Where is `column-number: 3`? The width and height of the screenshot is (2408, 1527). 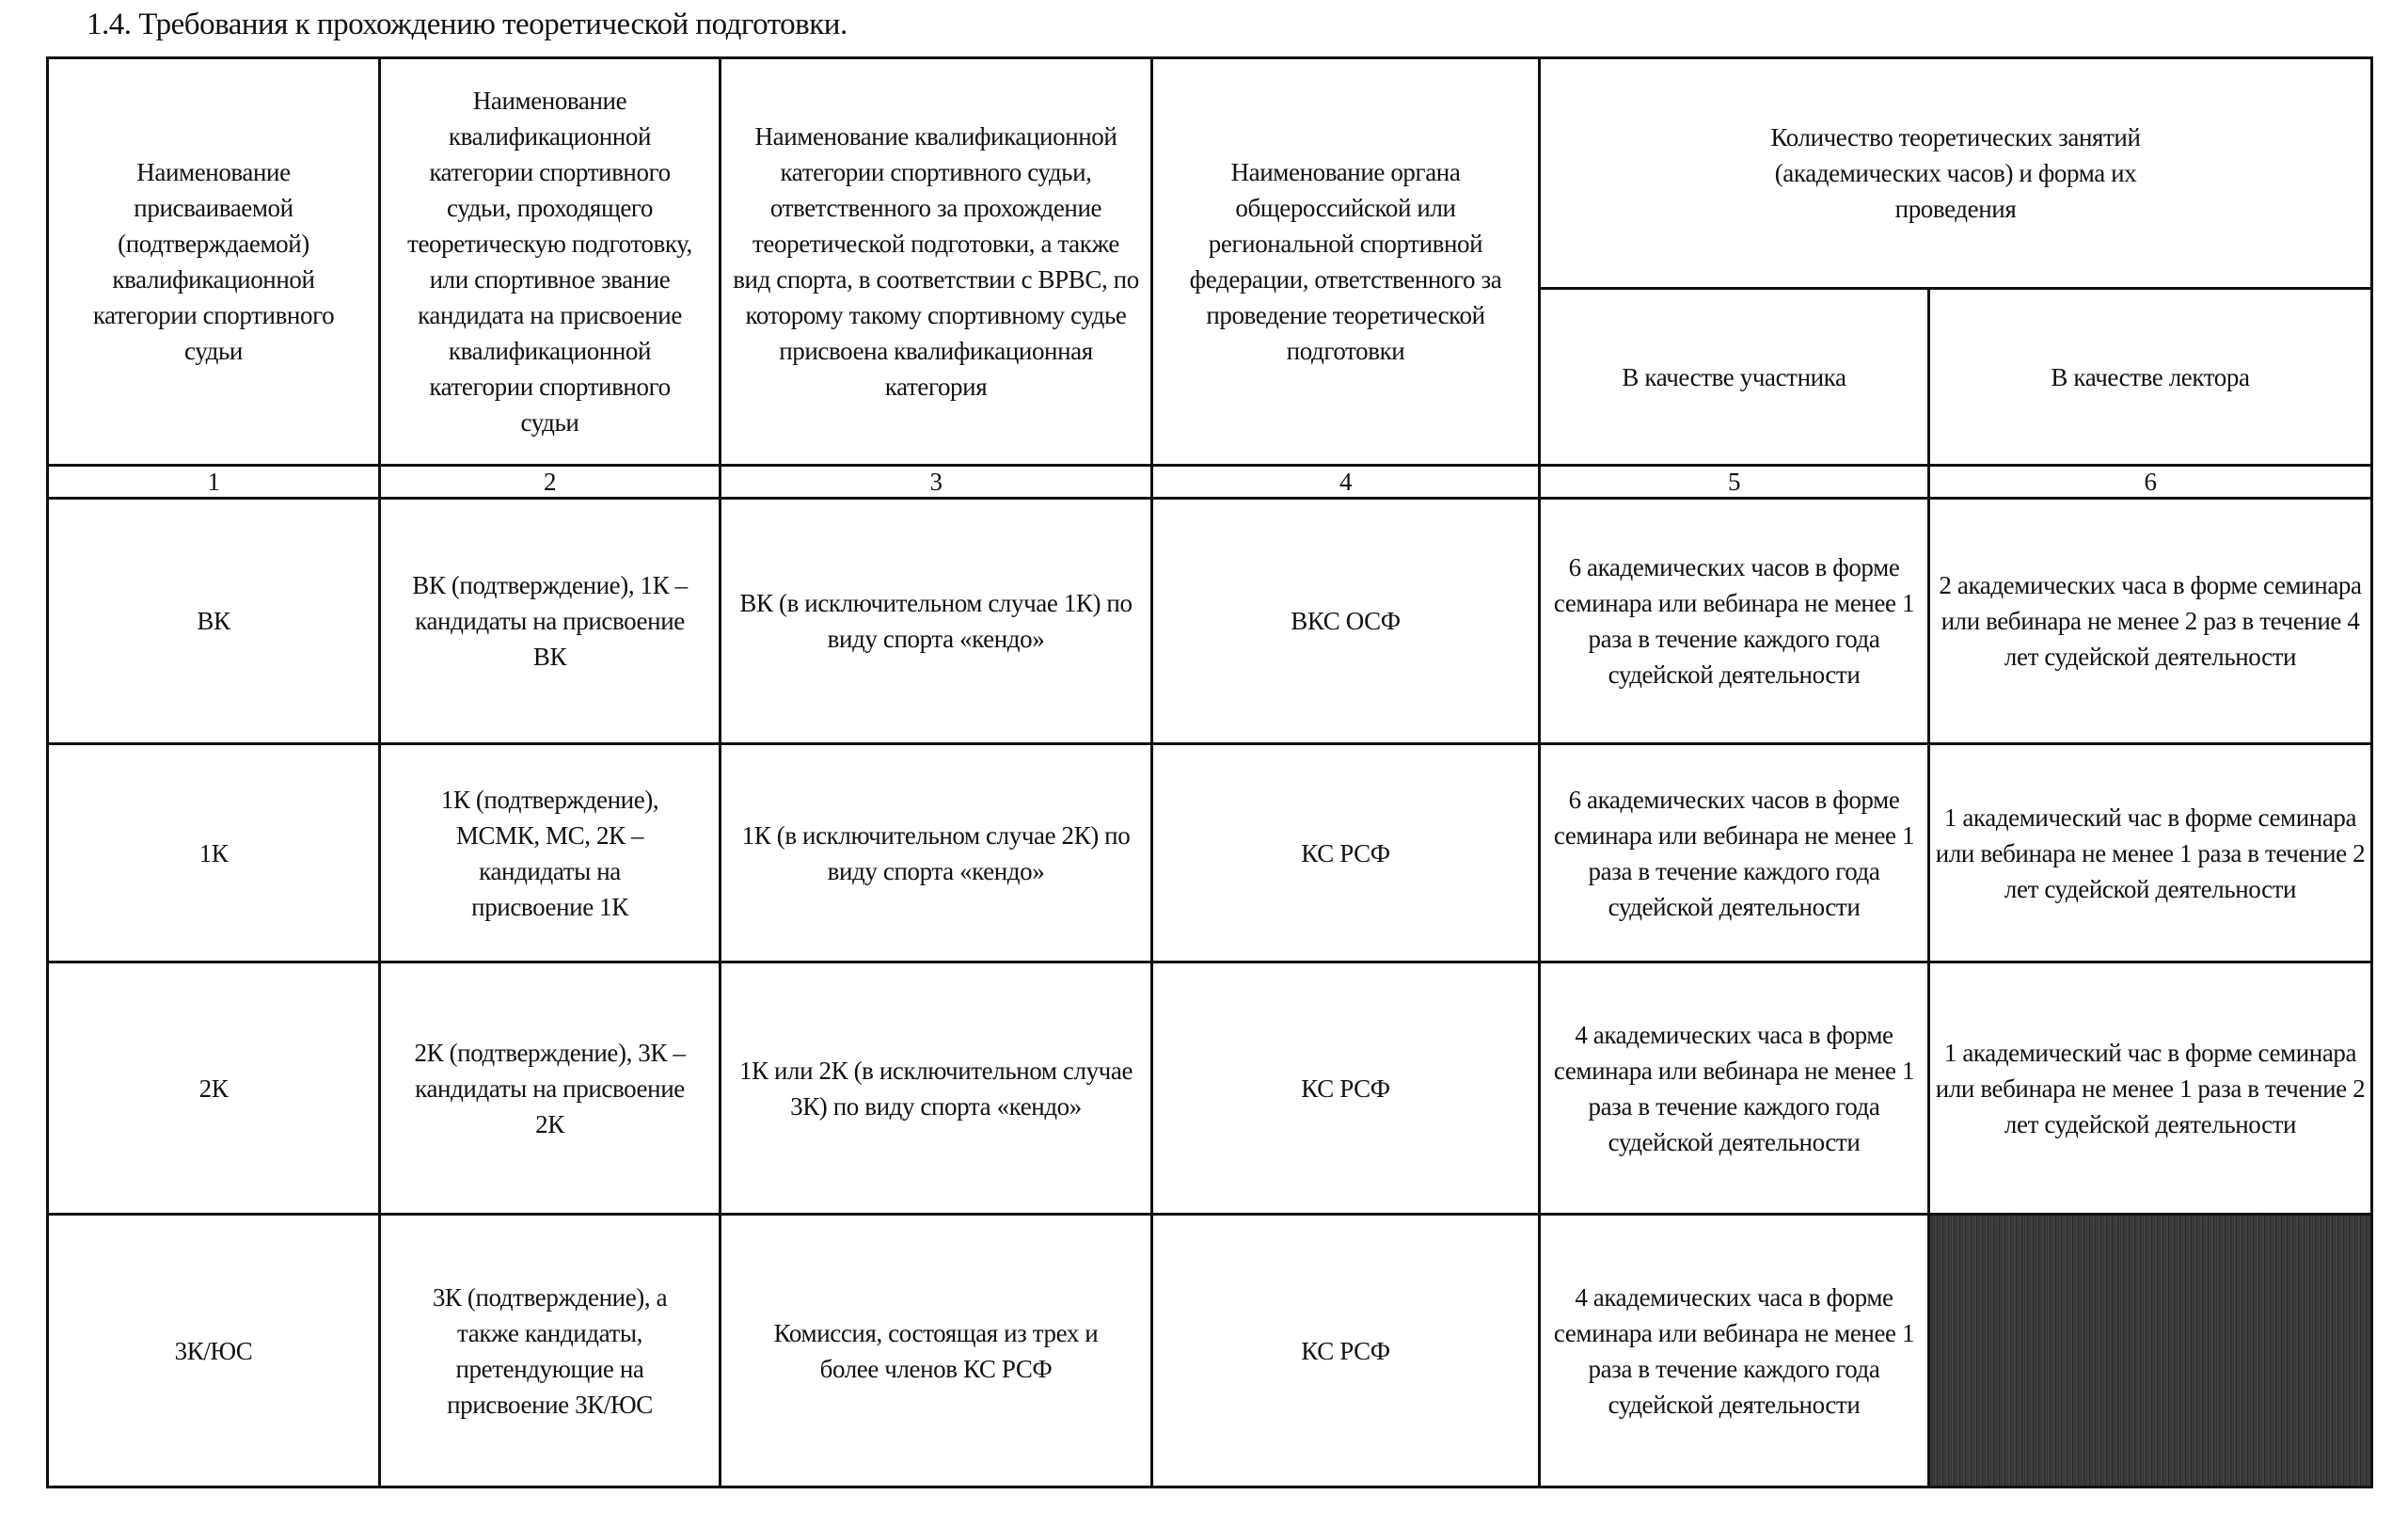 column-number: 3 is located at coordinates (936, 482).